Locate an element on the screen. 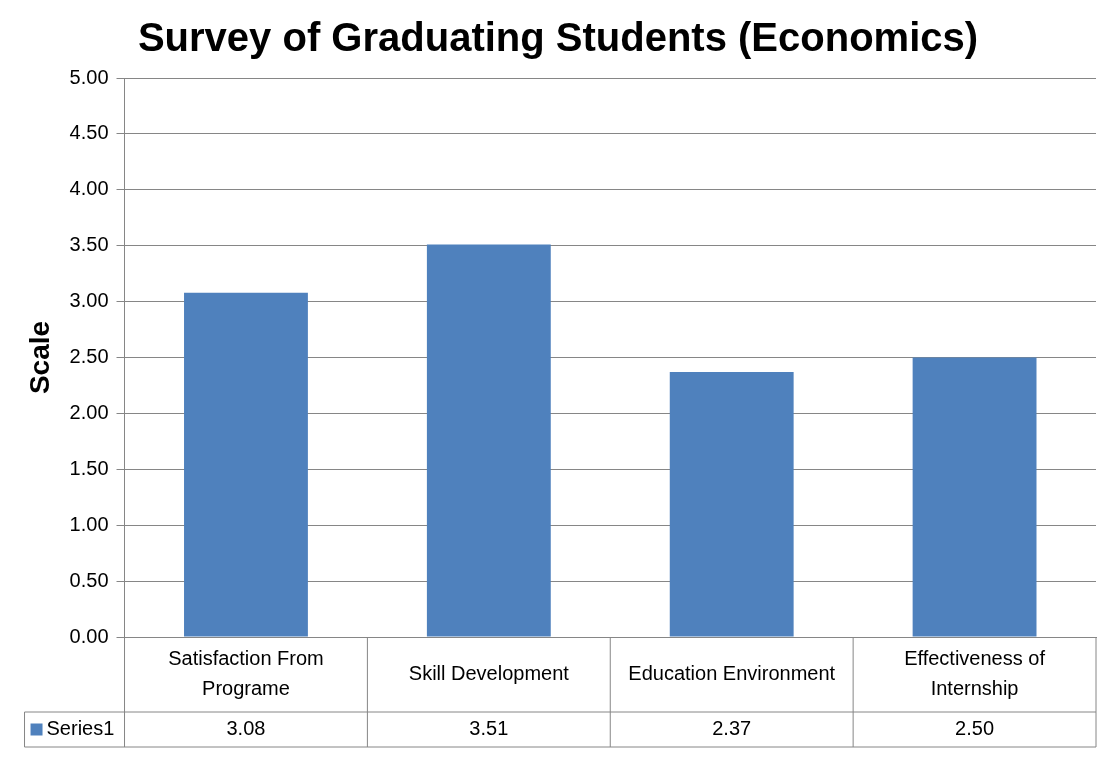 The width and height of the screenshot is (1118, 763). y-tick-label: 5.00 is located at coordinates (89, 76).